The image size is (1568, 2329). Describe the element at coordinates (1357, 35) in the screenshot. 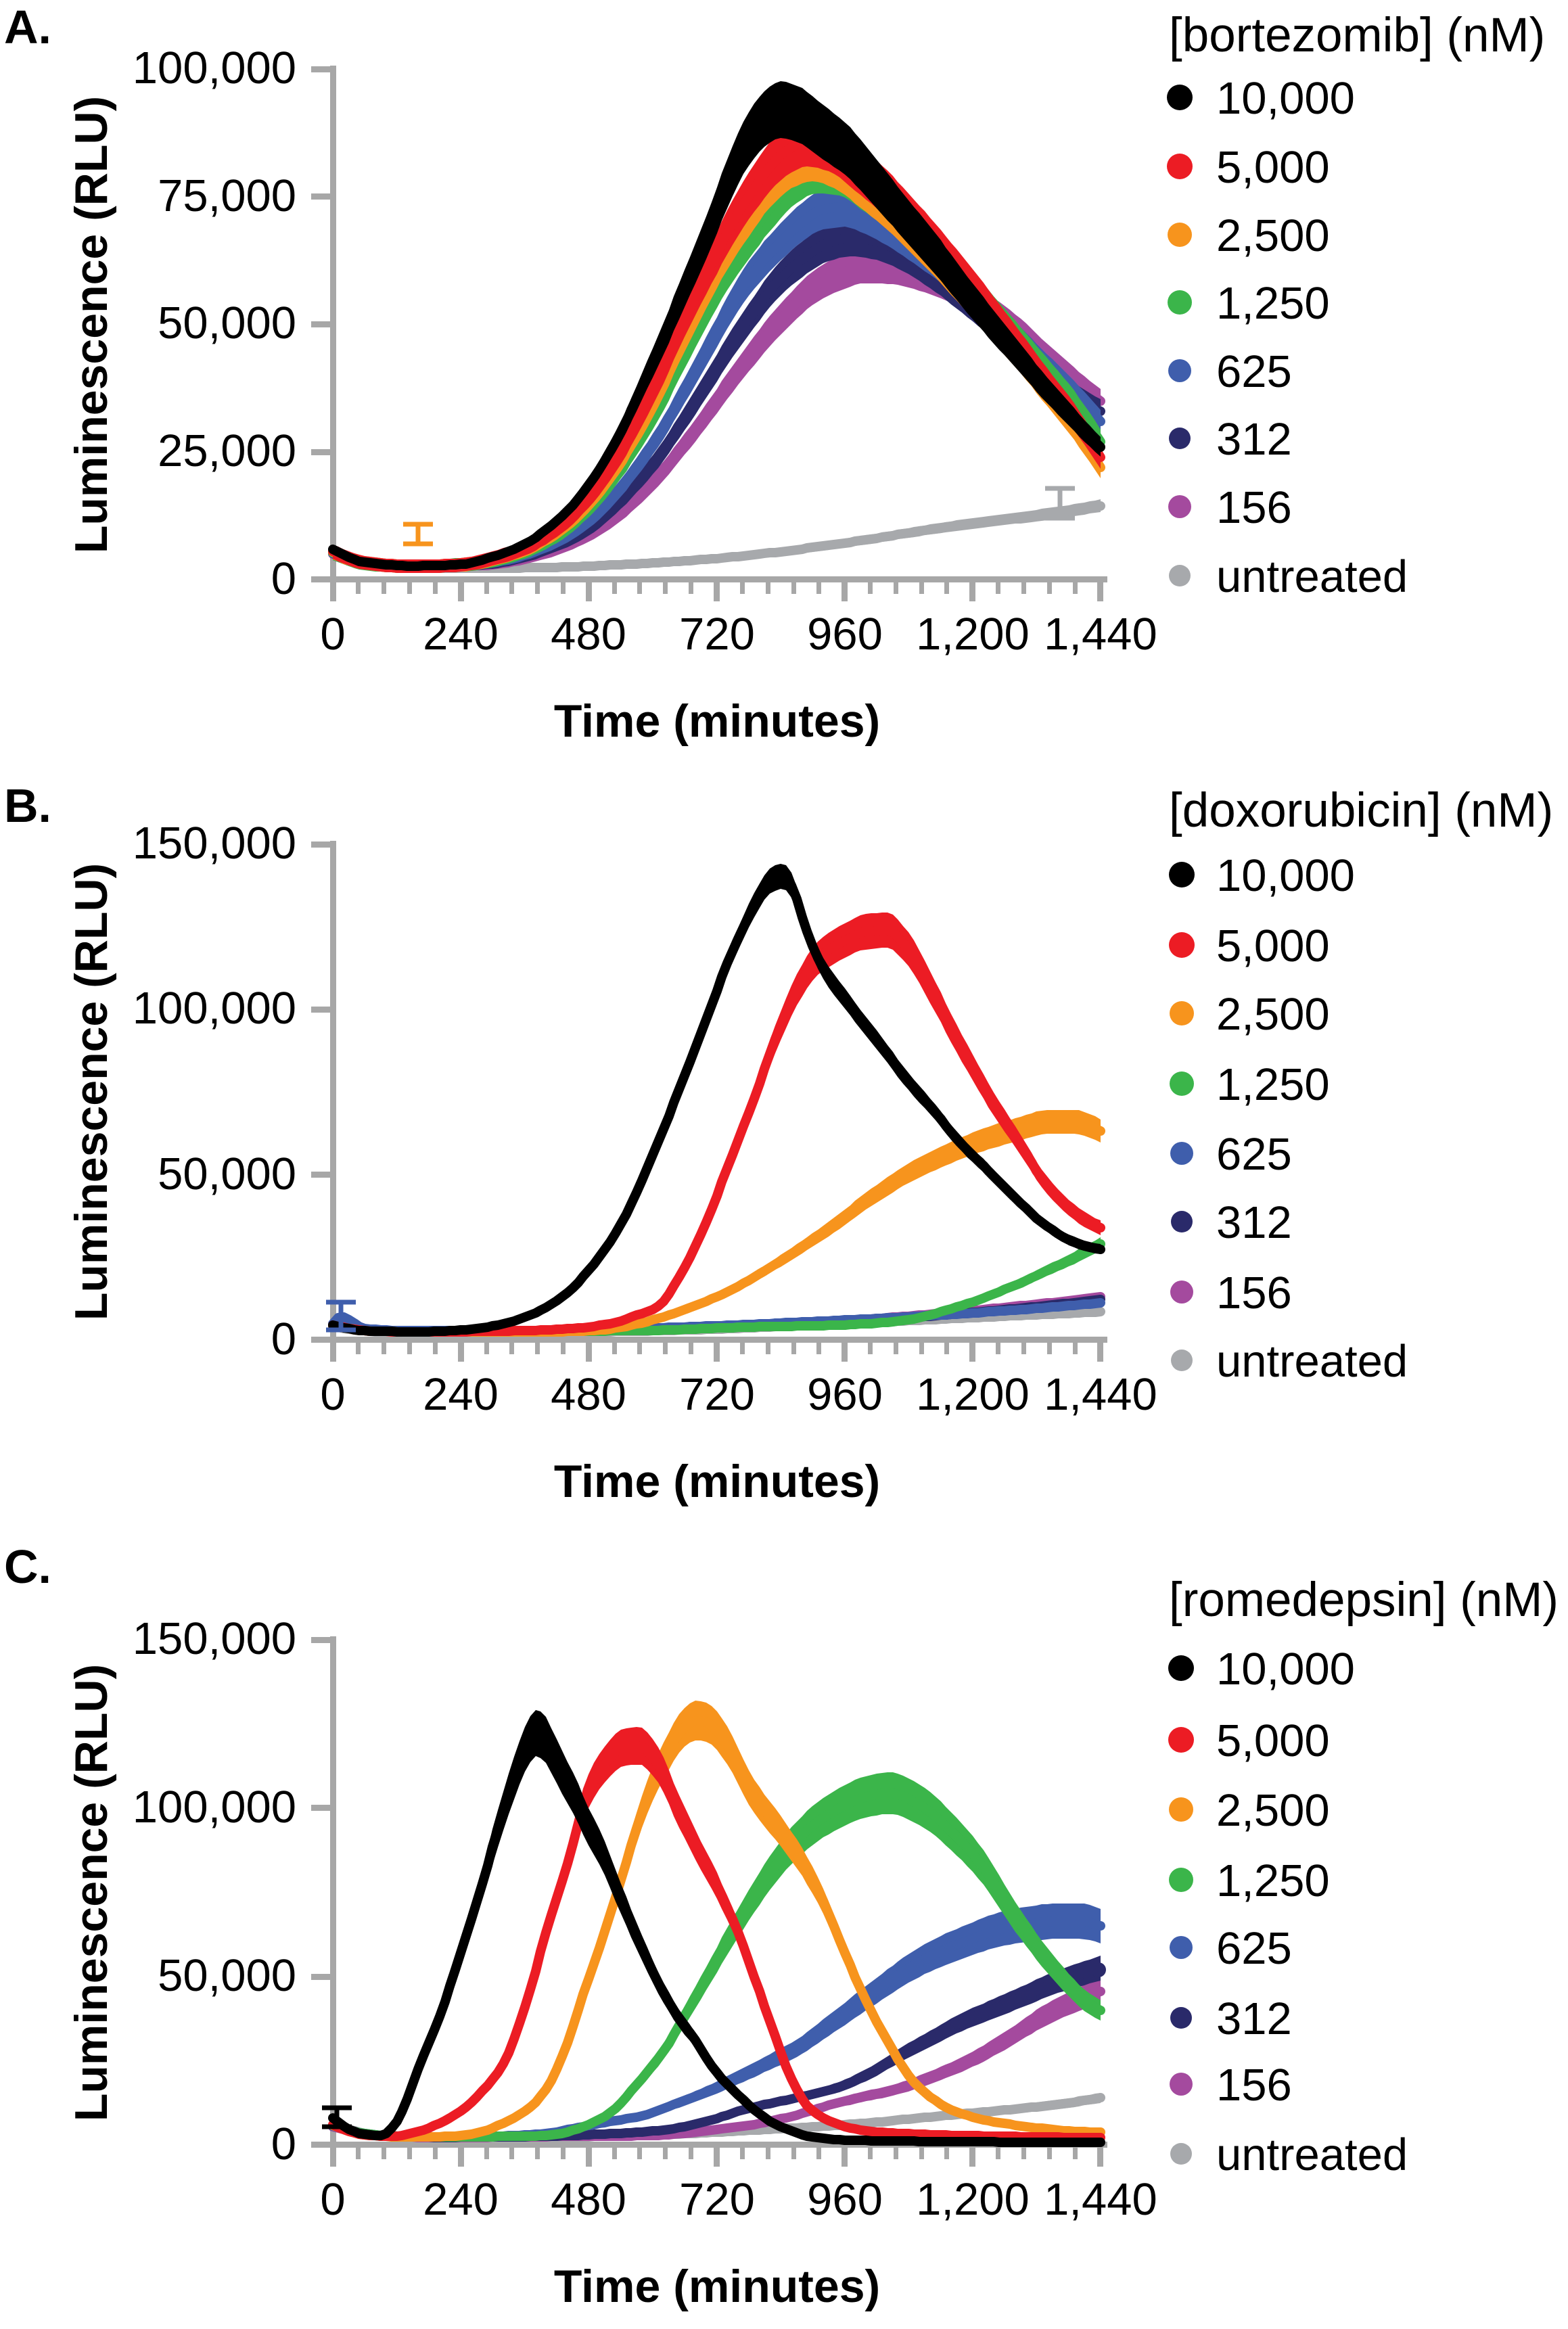

I see `svg-text: [bortezomib] (nM)` at that location.